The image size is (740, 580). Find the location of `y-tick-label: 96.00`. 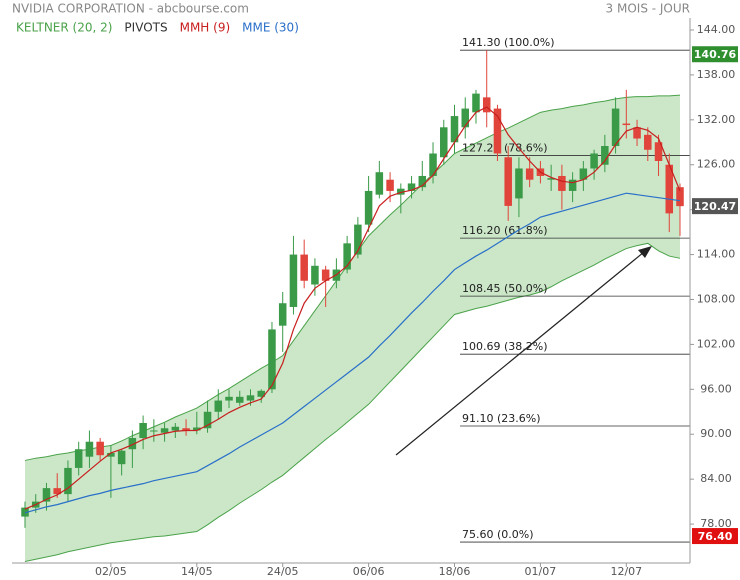

y-tick-label: 96.00 is located at coordinates (716, 388).